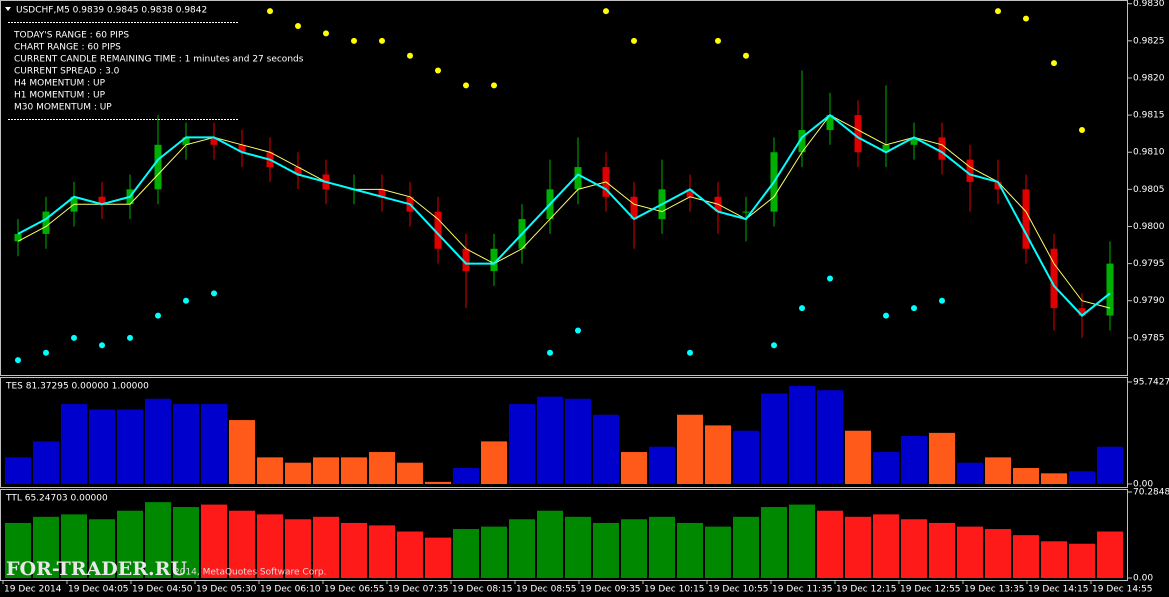 This screenshot has width=1169, height=597. Describe the element at coordinates (60, 84) in the screenshot. I see `info-line: H4 MOMENTUM : UP` at that location.